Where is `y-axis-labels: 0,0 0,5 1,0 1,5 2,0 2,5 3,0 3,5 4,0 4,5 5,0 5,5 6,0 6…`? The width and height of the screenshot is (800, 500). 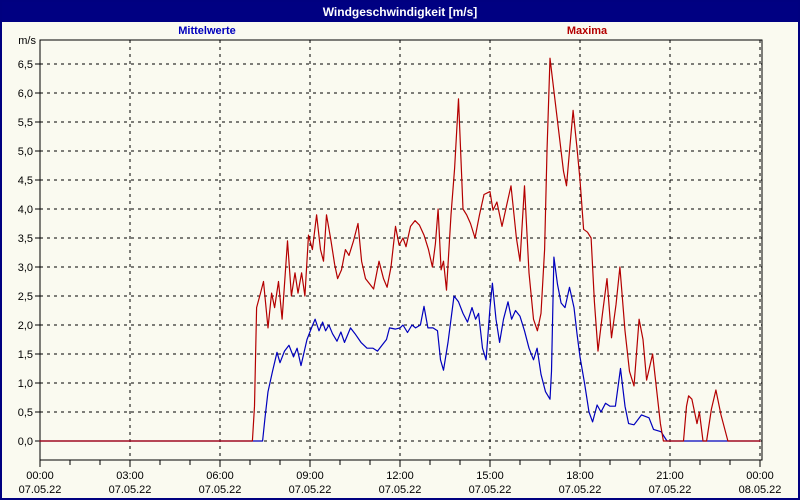
y-axis-labels: 0,0 0,5 1,0 1,5 2,0 2,5 3,0 3,5 4,0 4,5 5,0 5,5 6,0 6… is located at coordinates (25, 253).